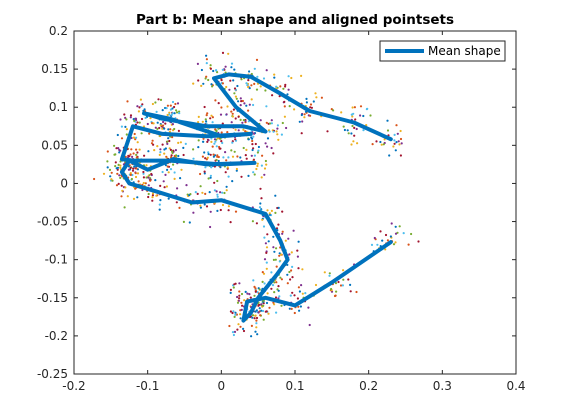  I want to click on x-tick-label: 0.4, so click(515, 386).